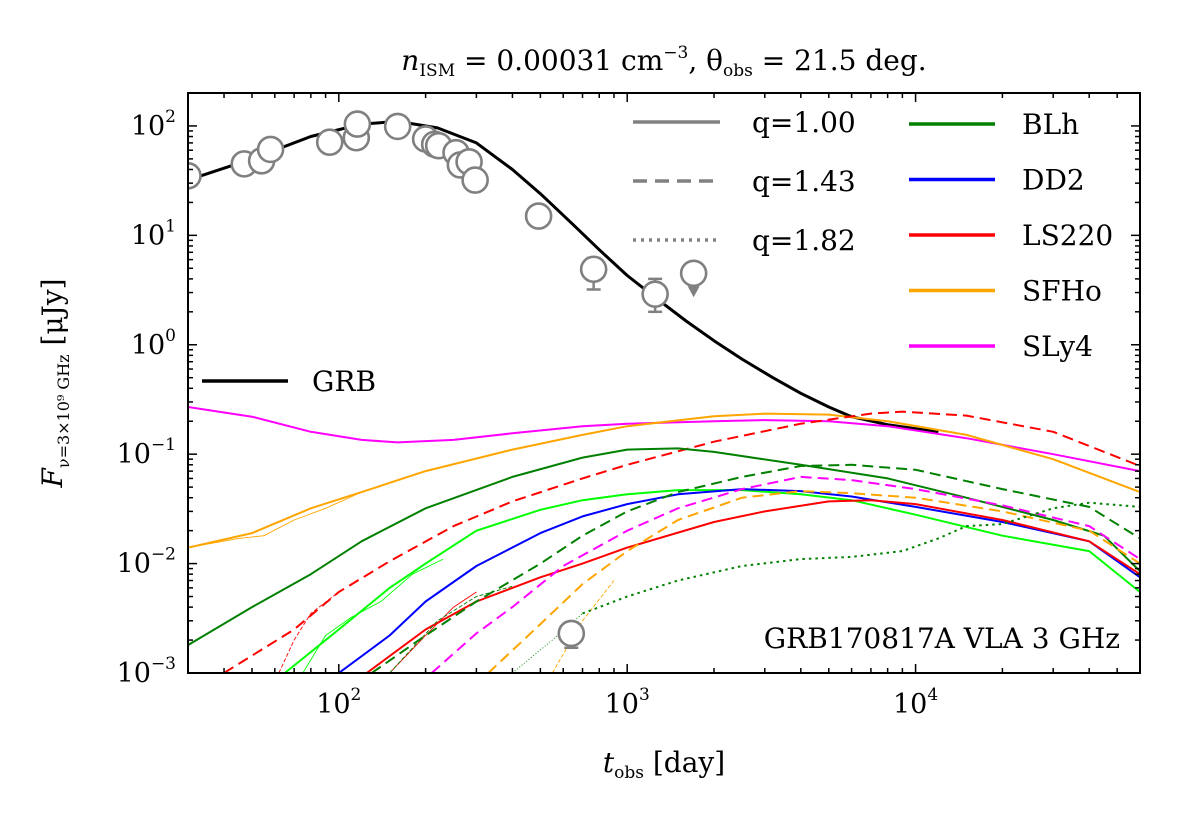  What do you see at coordinates (146, 452) in the screenshot?
I see `y-tick-label: 10⁻¹` at bounding box center [146, 452].